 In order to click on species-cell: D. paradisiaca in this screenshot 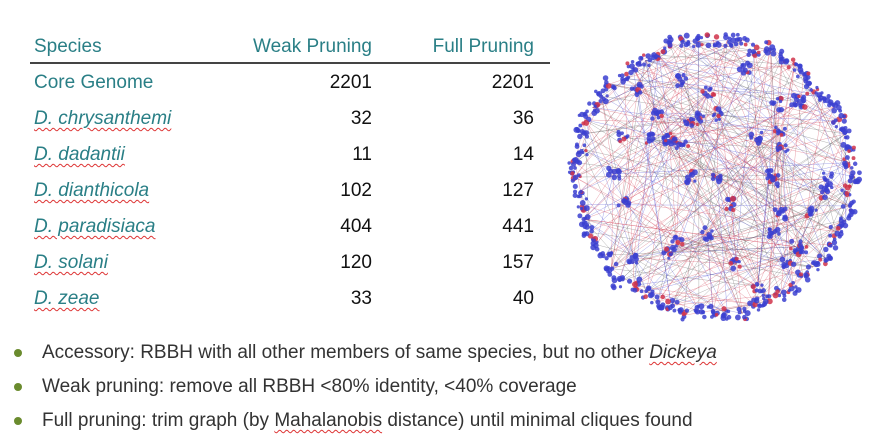, I will do `click(95, 226)`.